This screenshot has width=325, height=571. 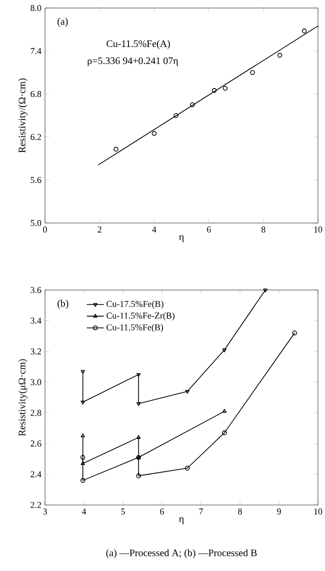 What do you see at coordinates (36, 94) in the screenshot?
I see `y-tick-label: 6.8` at bounding box center [36, 94].